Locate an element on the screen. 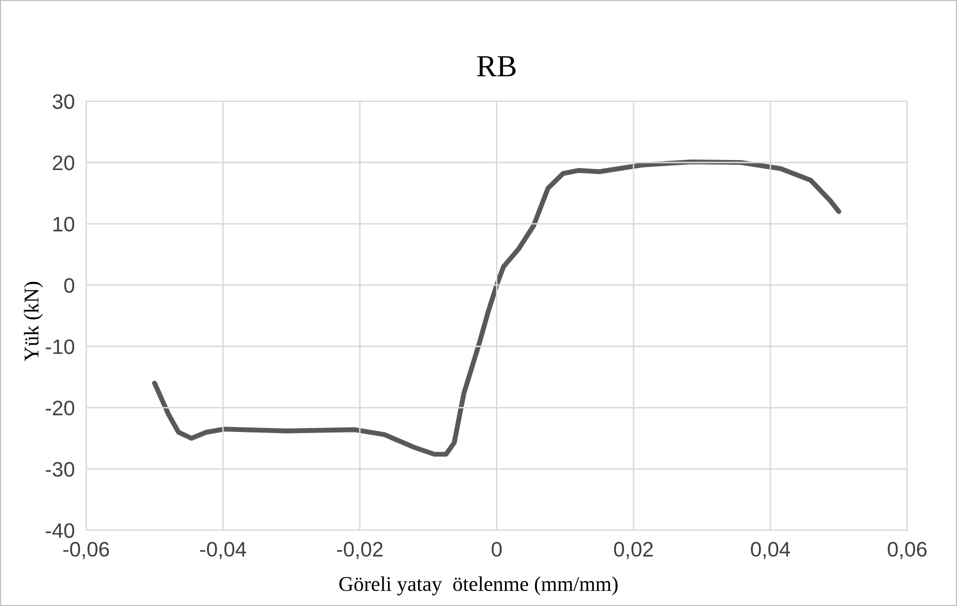 The height and width of the screenshot is (606, 957). x-tick-label: 0,04 is located at coordinates (770, 551).